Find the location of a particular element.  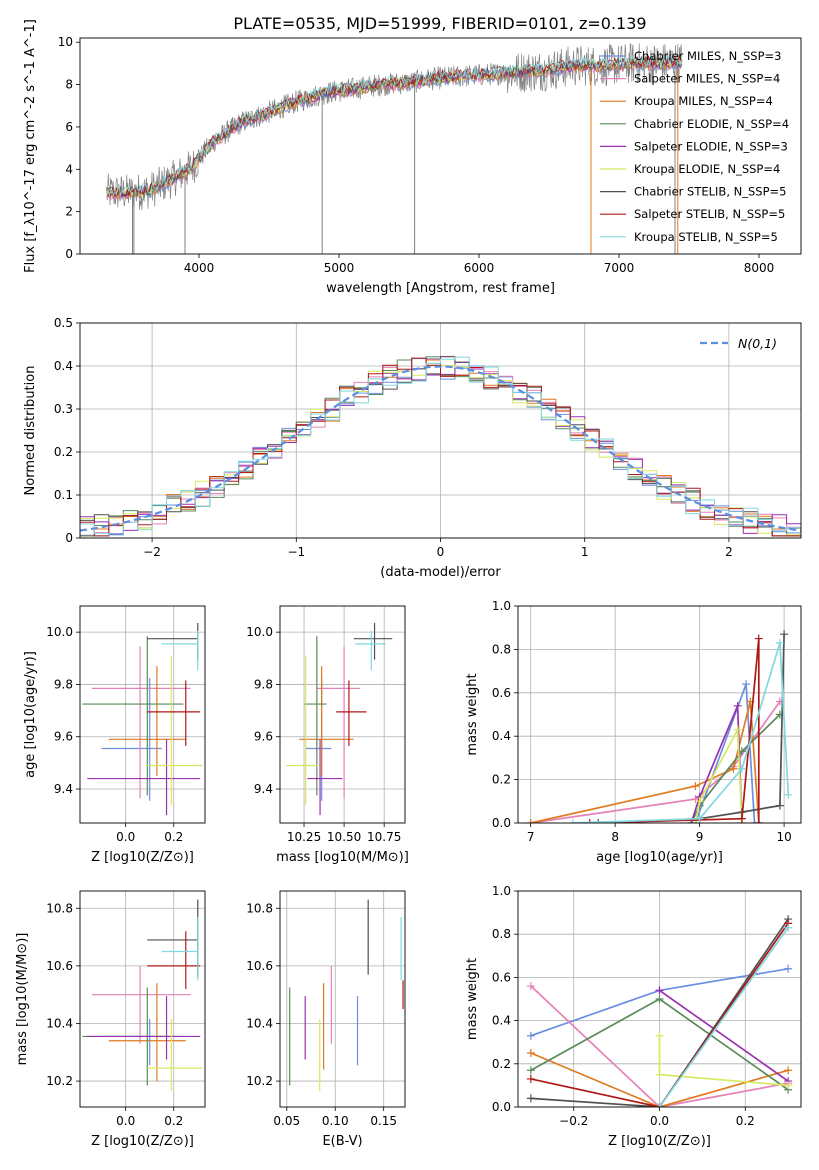

weight-marker-chabrier-elodie is located at coordinates (530, 1070).